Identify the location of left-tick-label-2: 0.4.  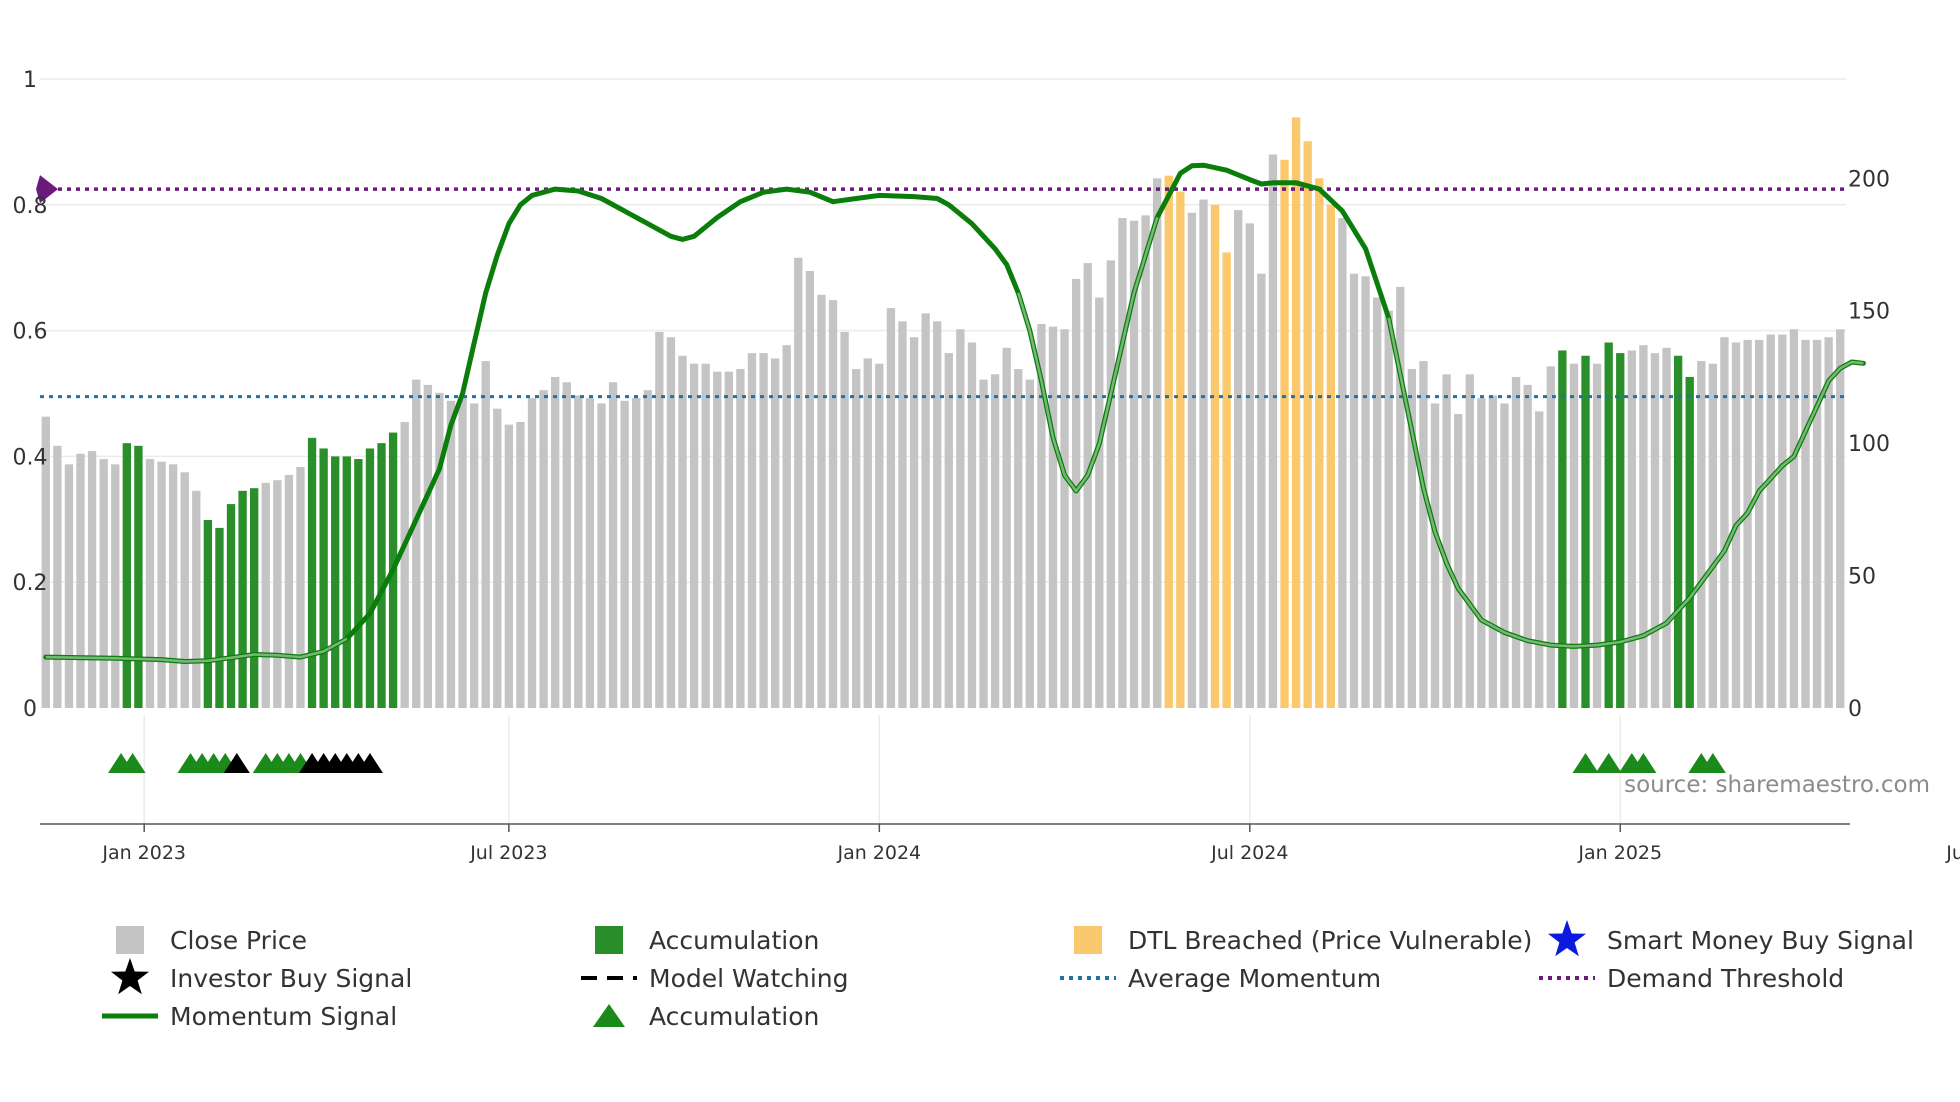
(30, 457).